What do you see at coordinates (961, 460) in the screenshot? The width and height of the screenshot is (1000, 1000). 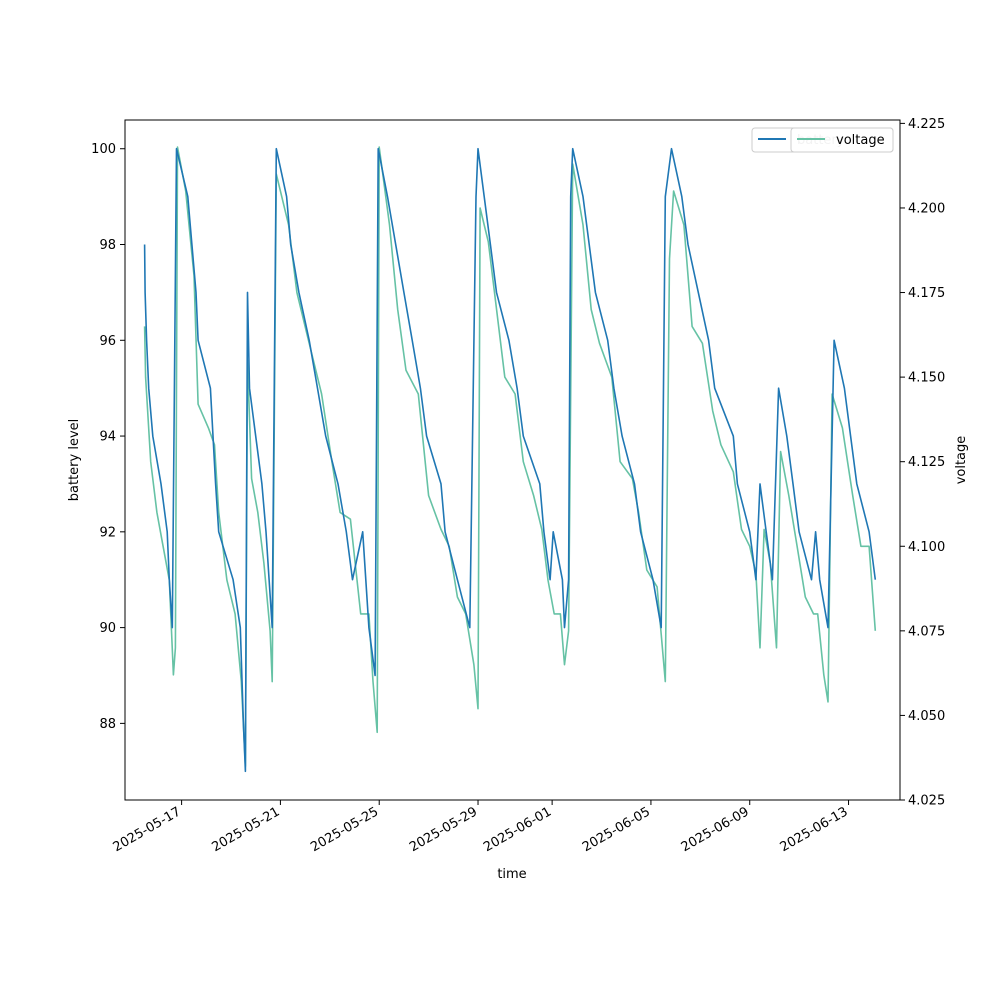 I see `right-y-axis-label: voltage` at bounding box center [961, 460].